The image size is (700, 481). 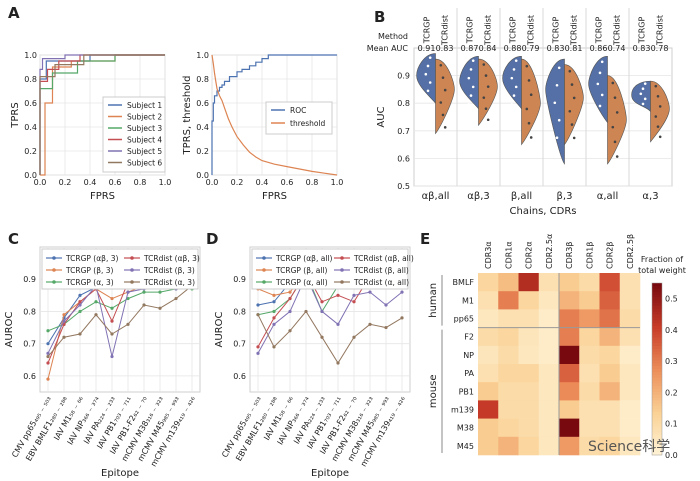 What do you see at coordinates (531, 48) in the screenshot?
I see `mean-auc-value: 0.79` at bounding box center [531, 48].